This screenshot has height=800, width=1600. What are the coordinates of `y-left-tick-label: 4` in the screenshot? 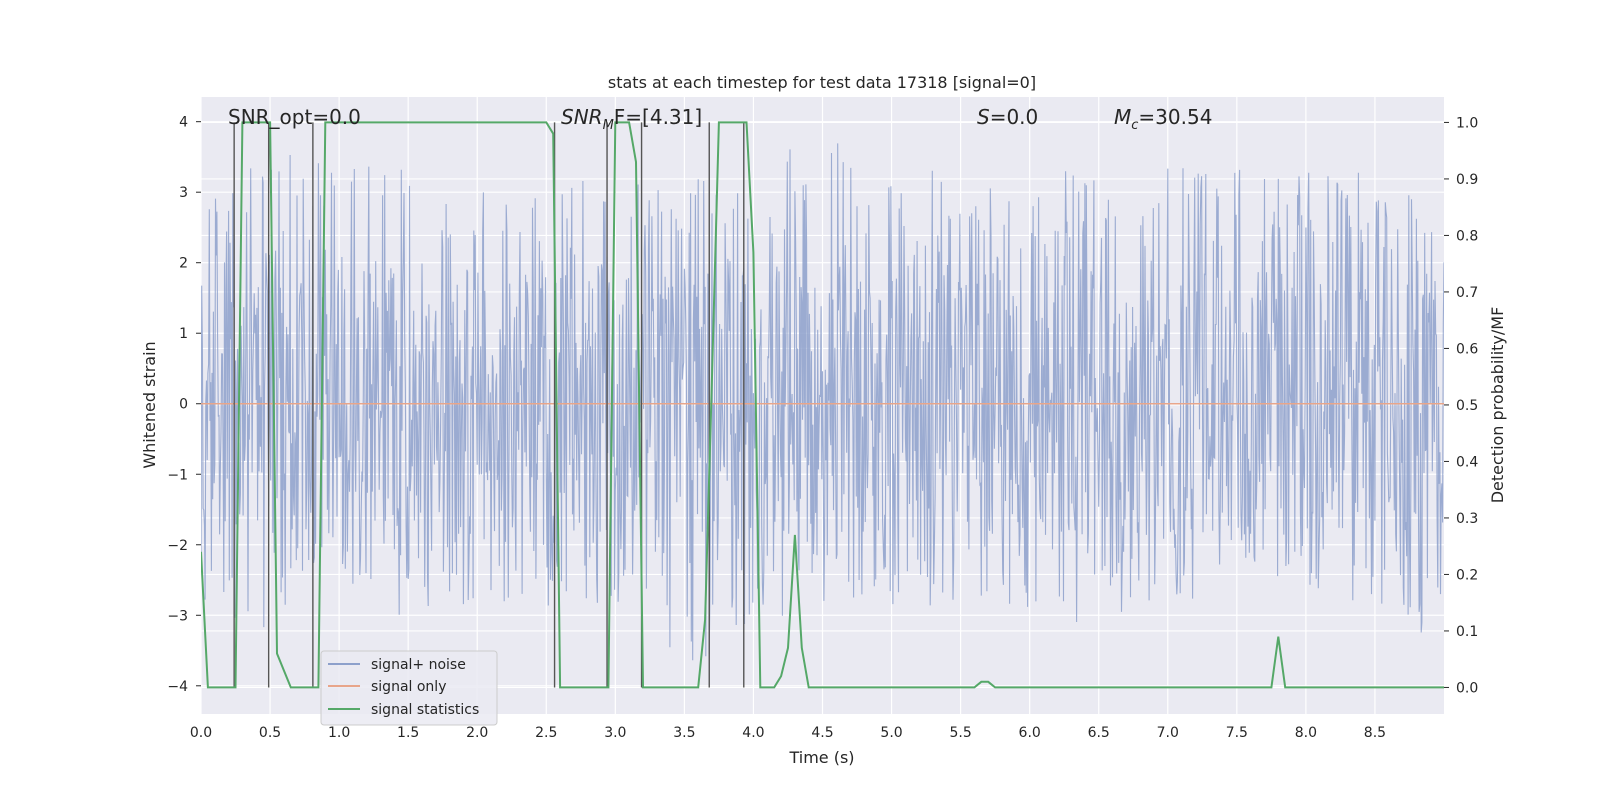 It's located at (183, 123).